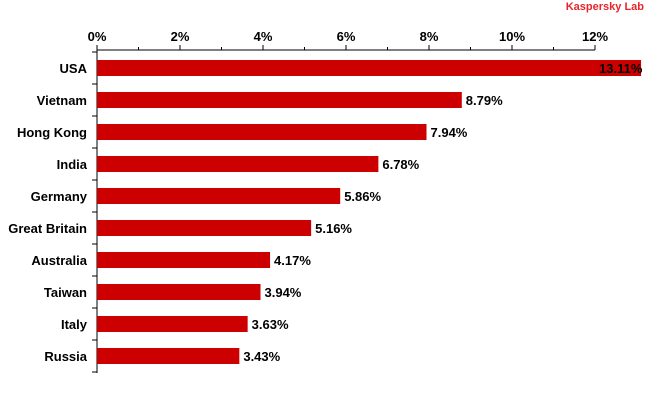  I want to click on x-tick-label: 10%, so click(512, 36).